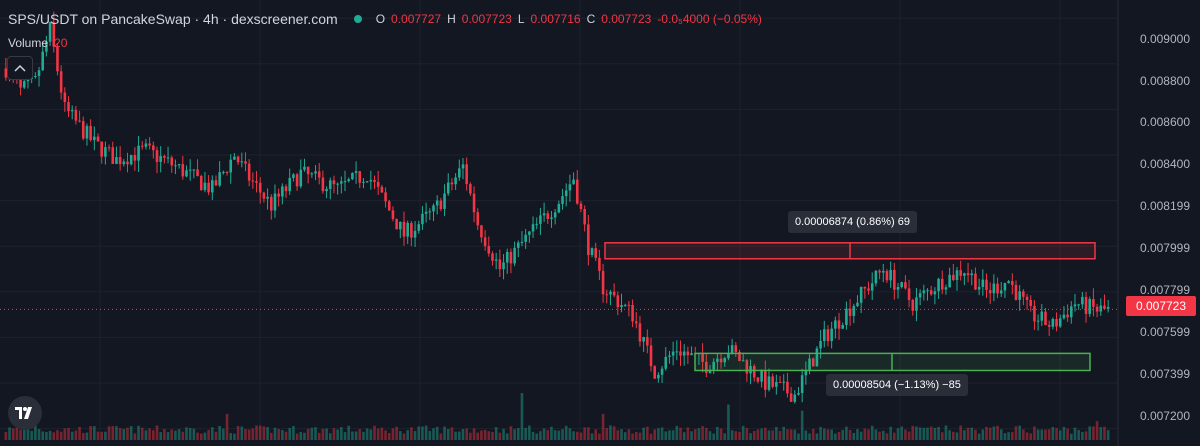 Image resolution: width=1200 pixels, height=446 pixels. Describe the element at coordinates (1164, 206) in the screenshot. I see `price-axis-tick: 0.008199` at that location.